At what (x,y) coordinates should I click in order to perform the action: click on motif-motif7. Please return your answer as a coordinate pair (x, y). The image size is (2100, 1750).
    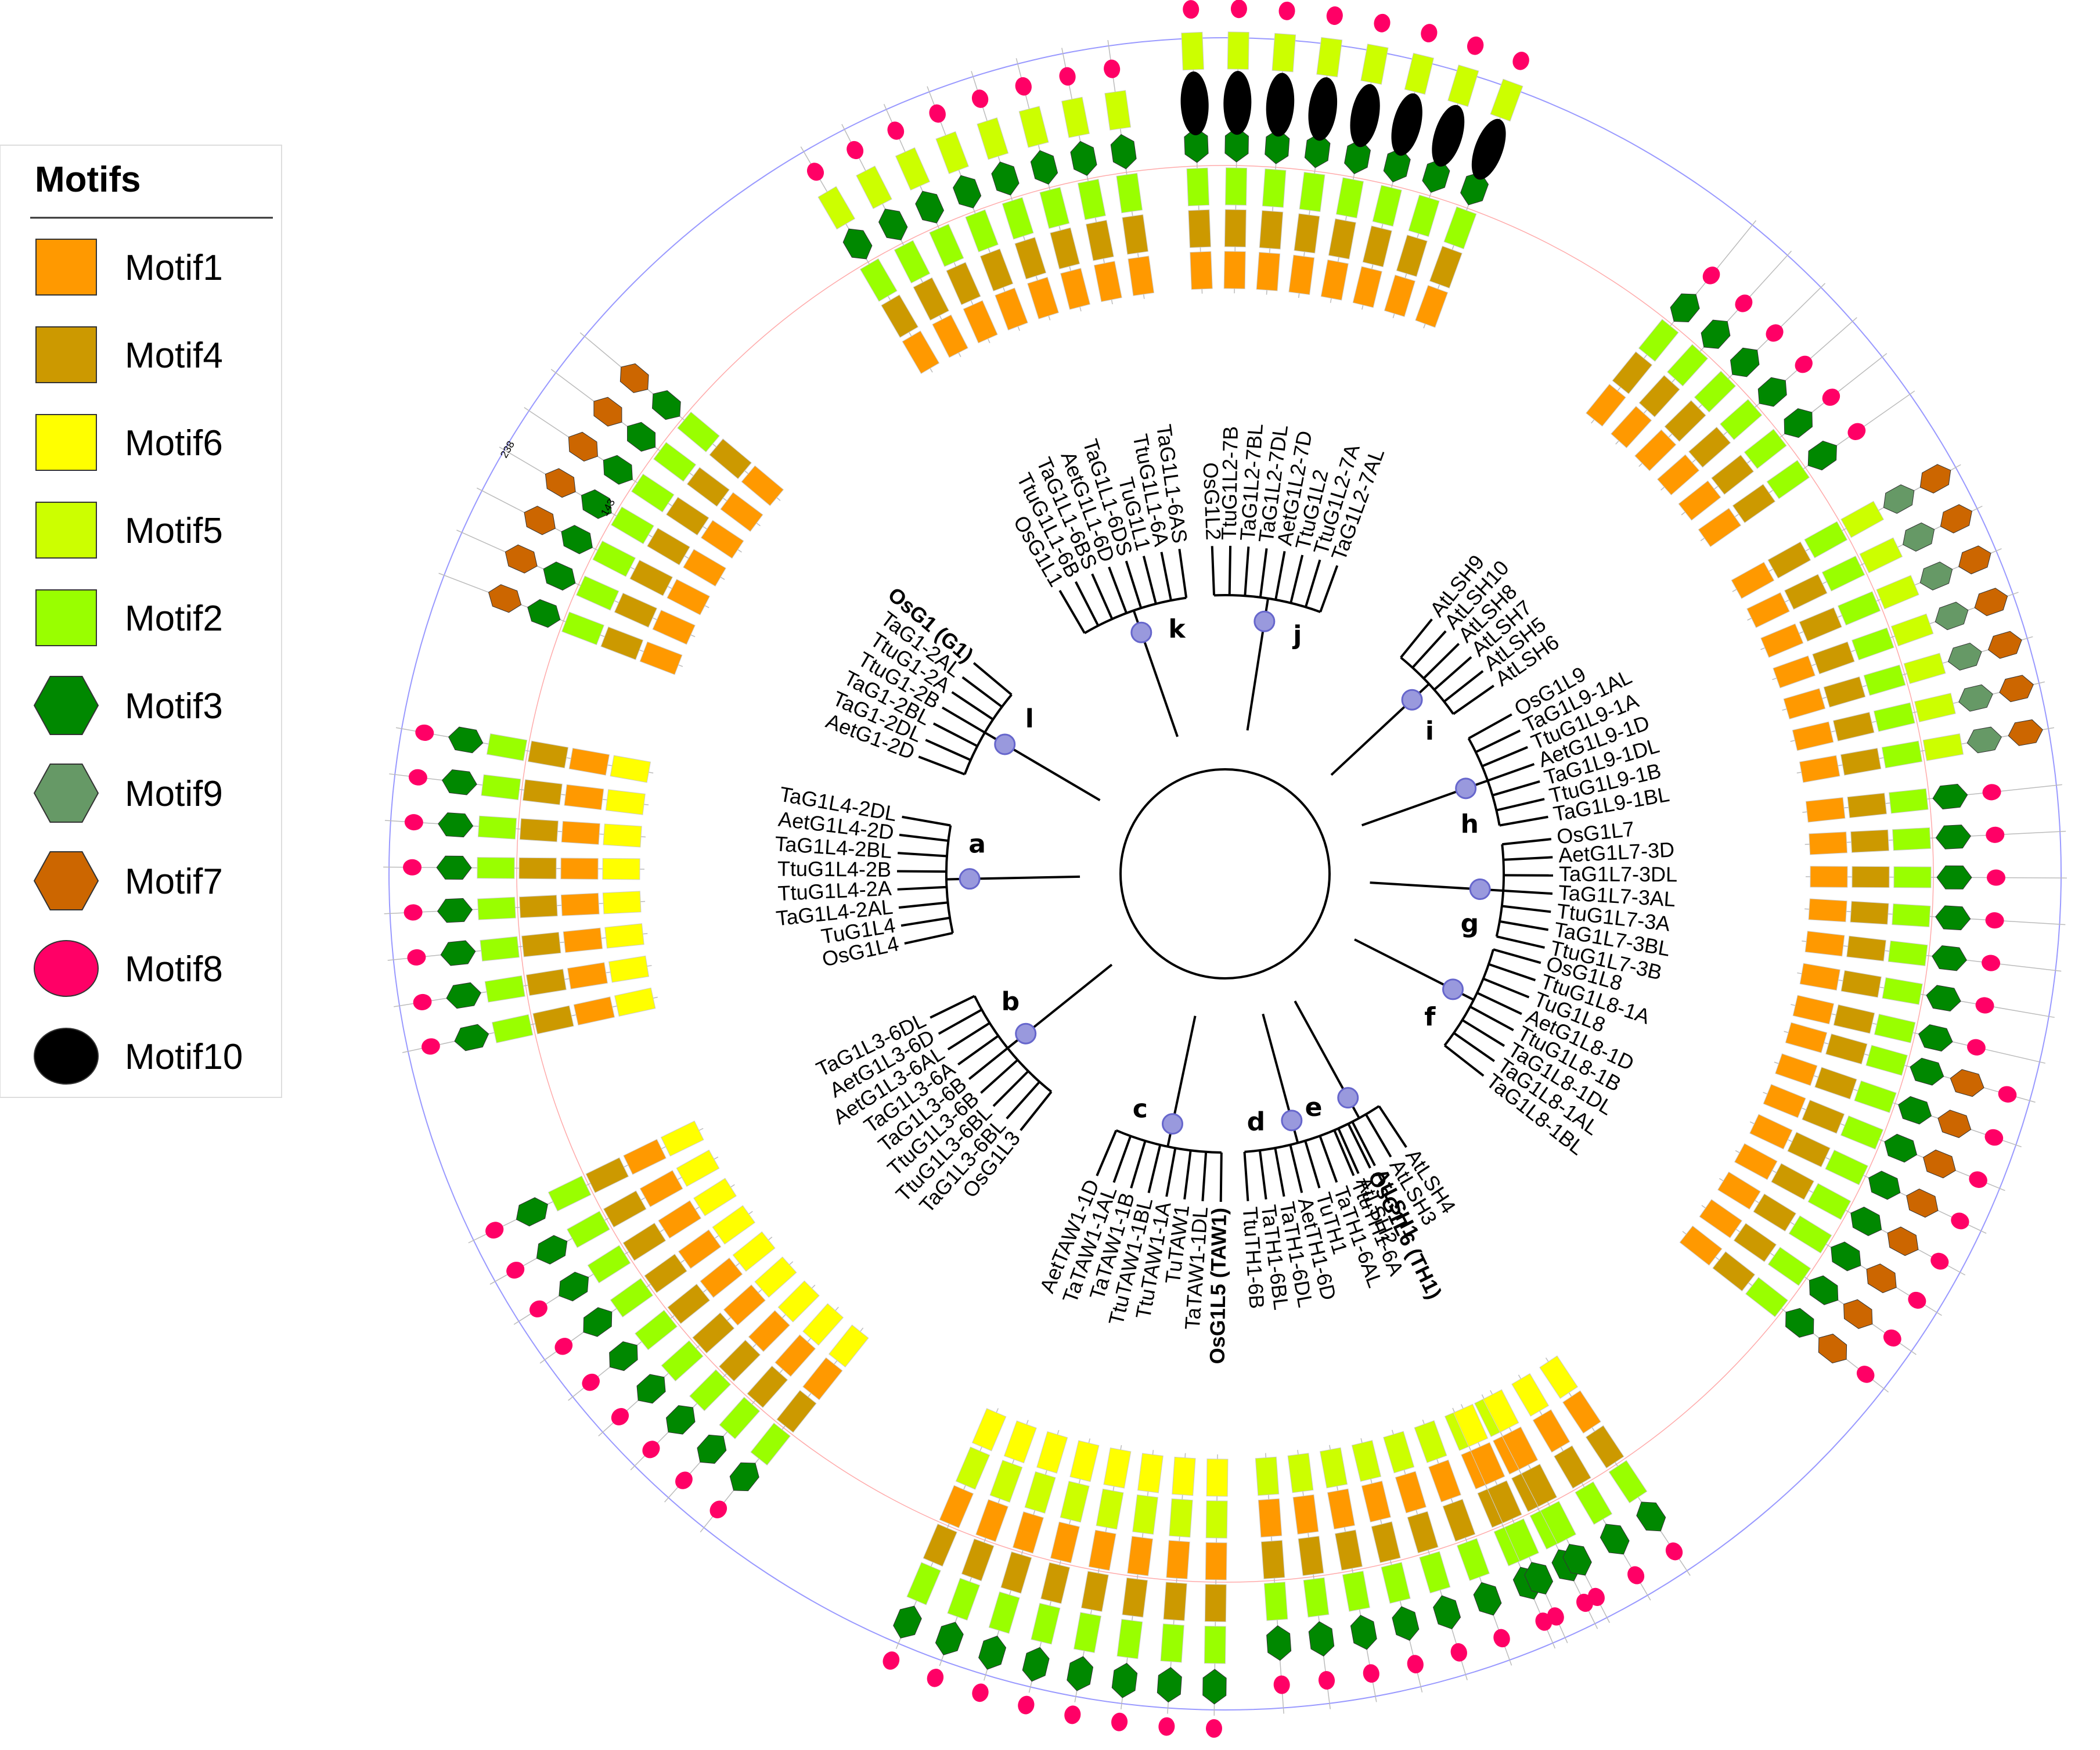
    Looking at the image, I should click on (583, 446).